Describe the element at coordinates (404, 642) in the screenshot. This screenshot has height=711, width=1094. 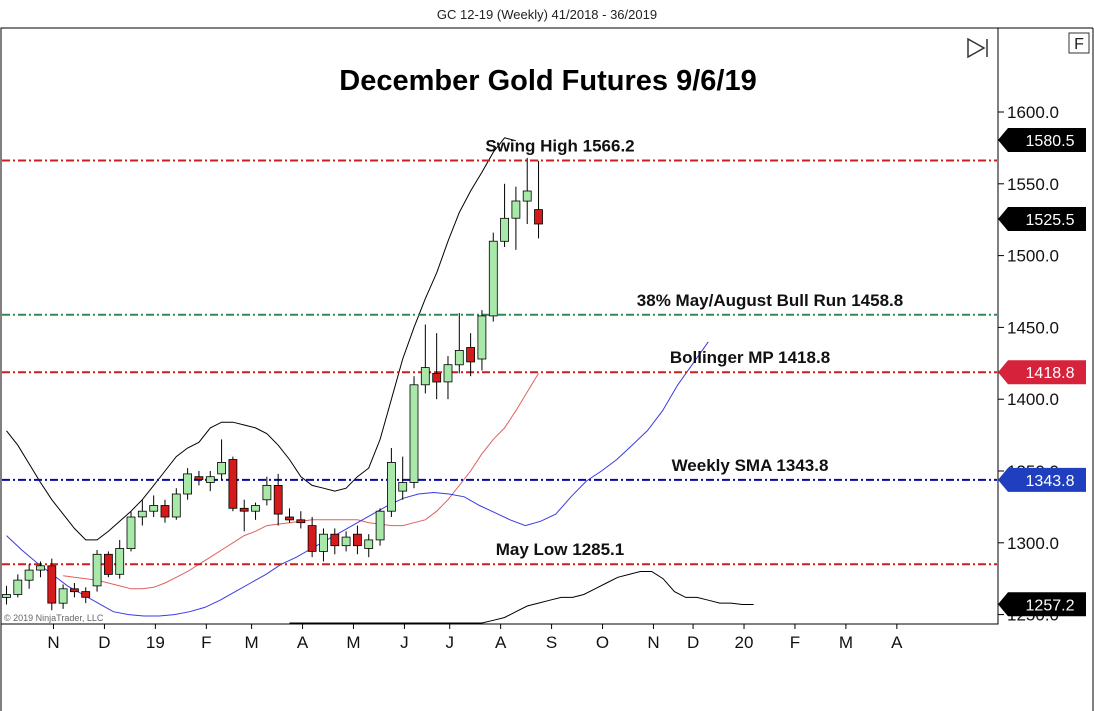
I see `x-tick-label-7: J` at that location.